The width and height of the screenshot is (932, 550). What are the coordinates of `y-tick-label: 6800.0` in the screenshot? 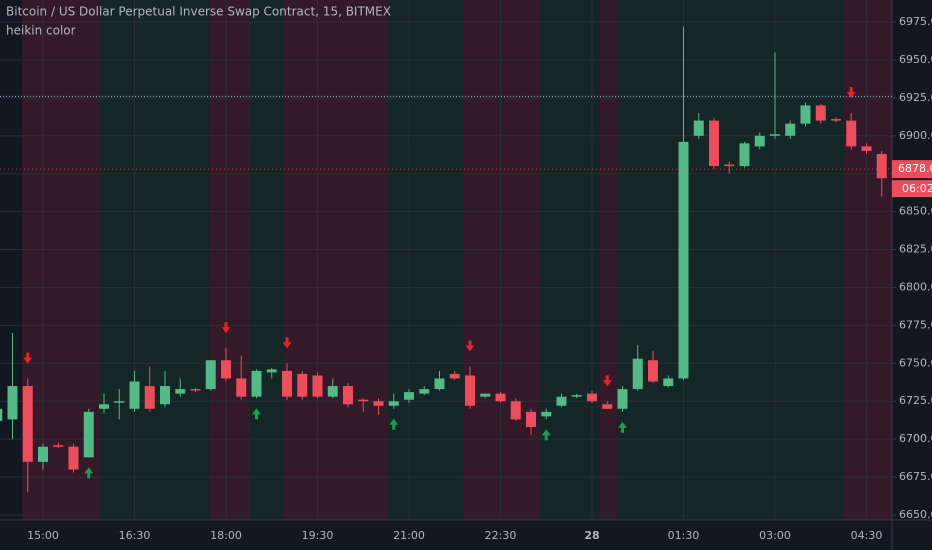 It's located at (915, 286).